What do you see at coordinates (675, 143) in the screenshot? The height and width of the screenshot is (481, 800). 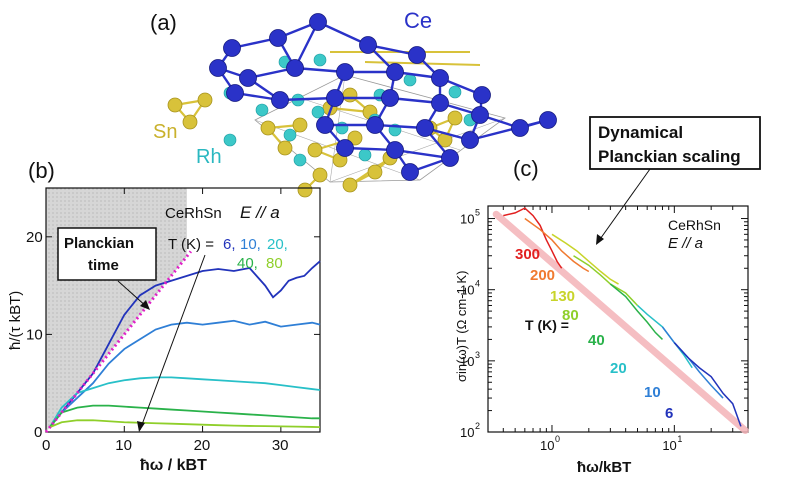 I see `scaling-callout-box` at bounding box center [675, 143].